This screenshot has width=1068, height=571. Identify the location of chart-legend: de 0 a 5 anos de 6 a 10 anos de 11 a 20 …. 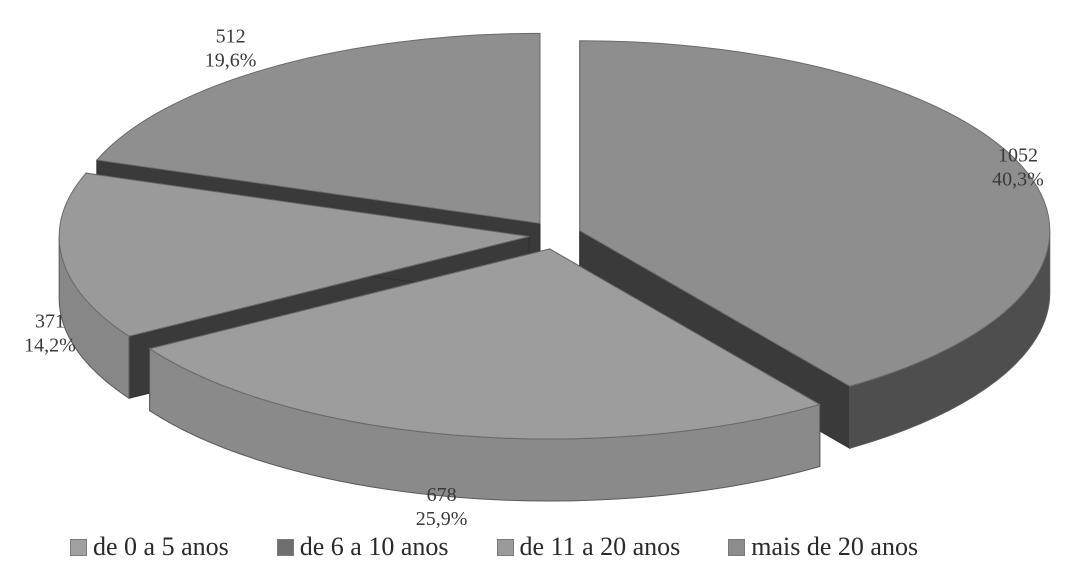
(494, 547).